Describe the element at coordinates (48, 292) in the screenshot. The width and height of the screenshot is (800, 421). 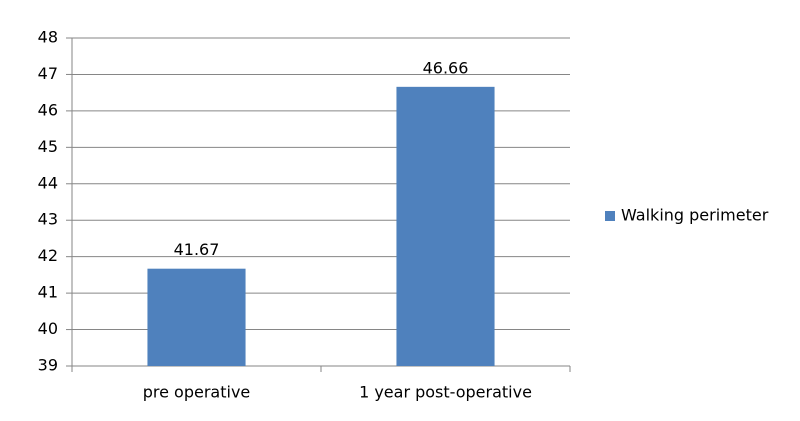
I see `y-tick-label: 41` at that location.